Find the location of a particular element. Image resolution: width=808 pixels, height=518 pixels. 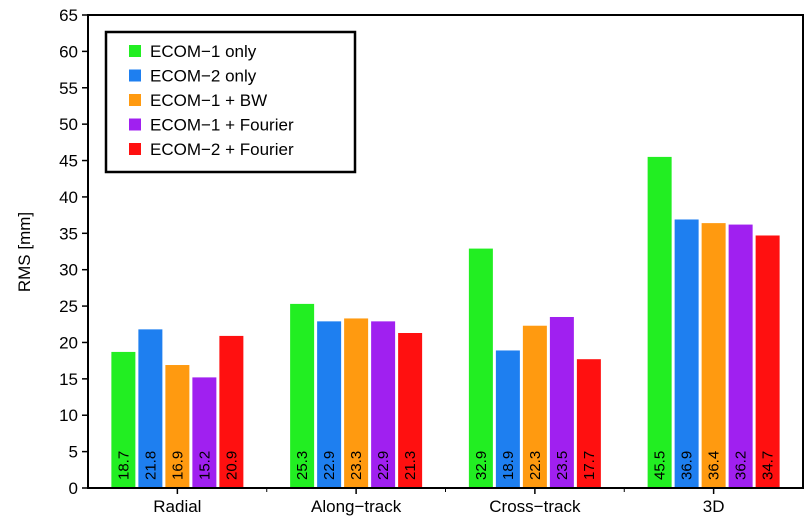

data-label: 34.7 is located at coordinates (768, 465).